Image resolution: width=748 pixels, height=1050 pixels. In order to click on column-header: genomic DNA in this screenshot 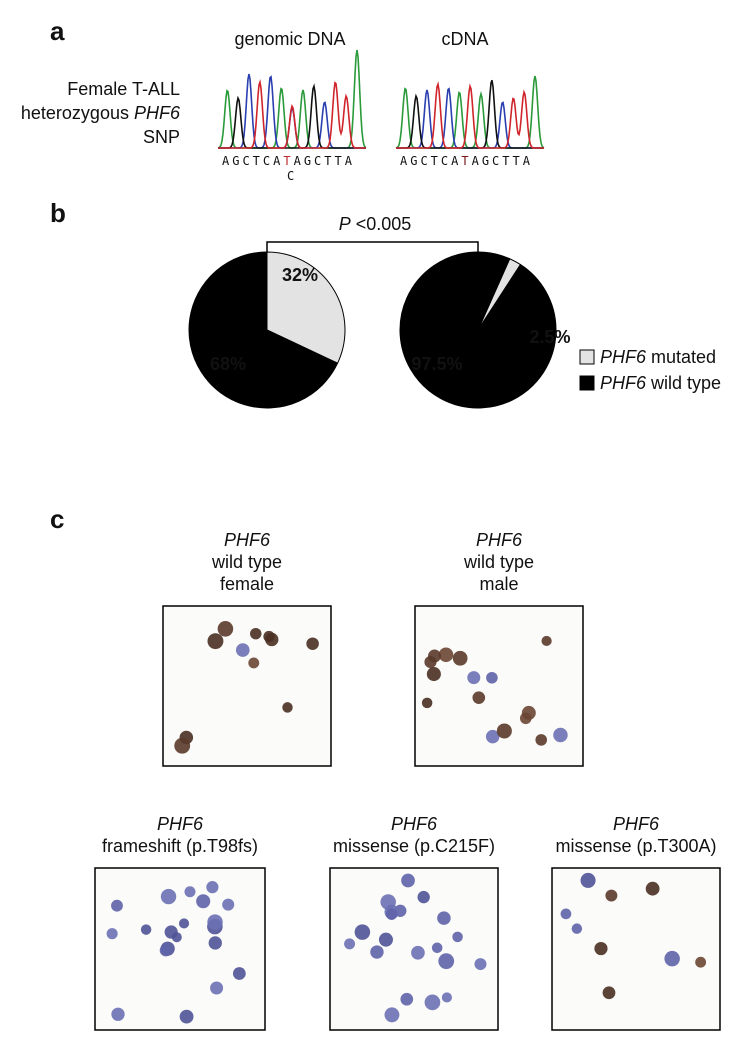, I will do `click(289, 39)`.